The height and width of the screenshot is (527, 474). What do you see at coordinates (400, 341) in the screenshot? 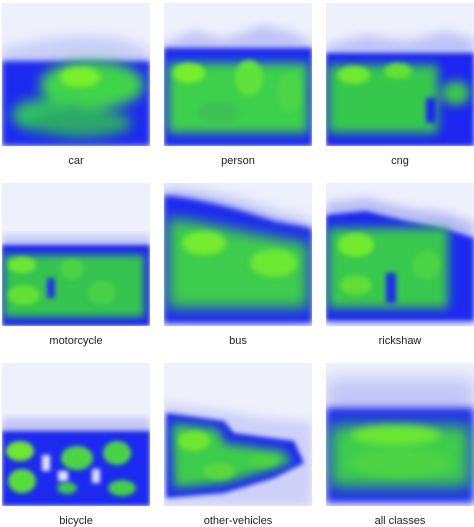
I see `caption-rickshaw: rickshaw` at bounding box center [400, 341].